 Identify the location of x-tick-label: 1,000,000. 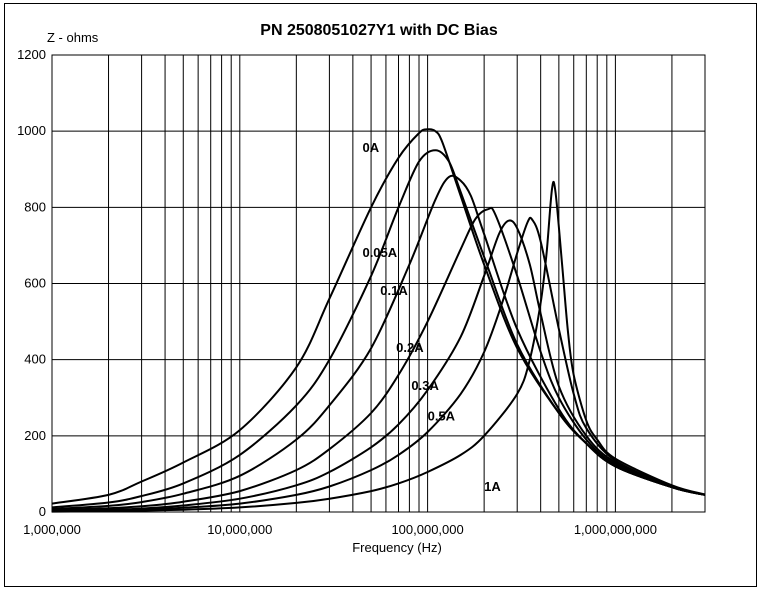
(52, 529).